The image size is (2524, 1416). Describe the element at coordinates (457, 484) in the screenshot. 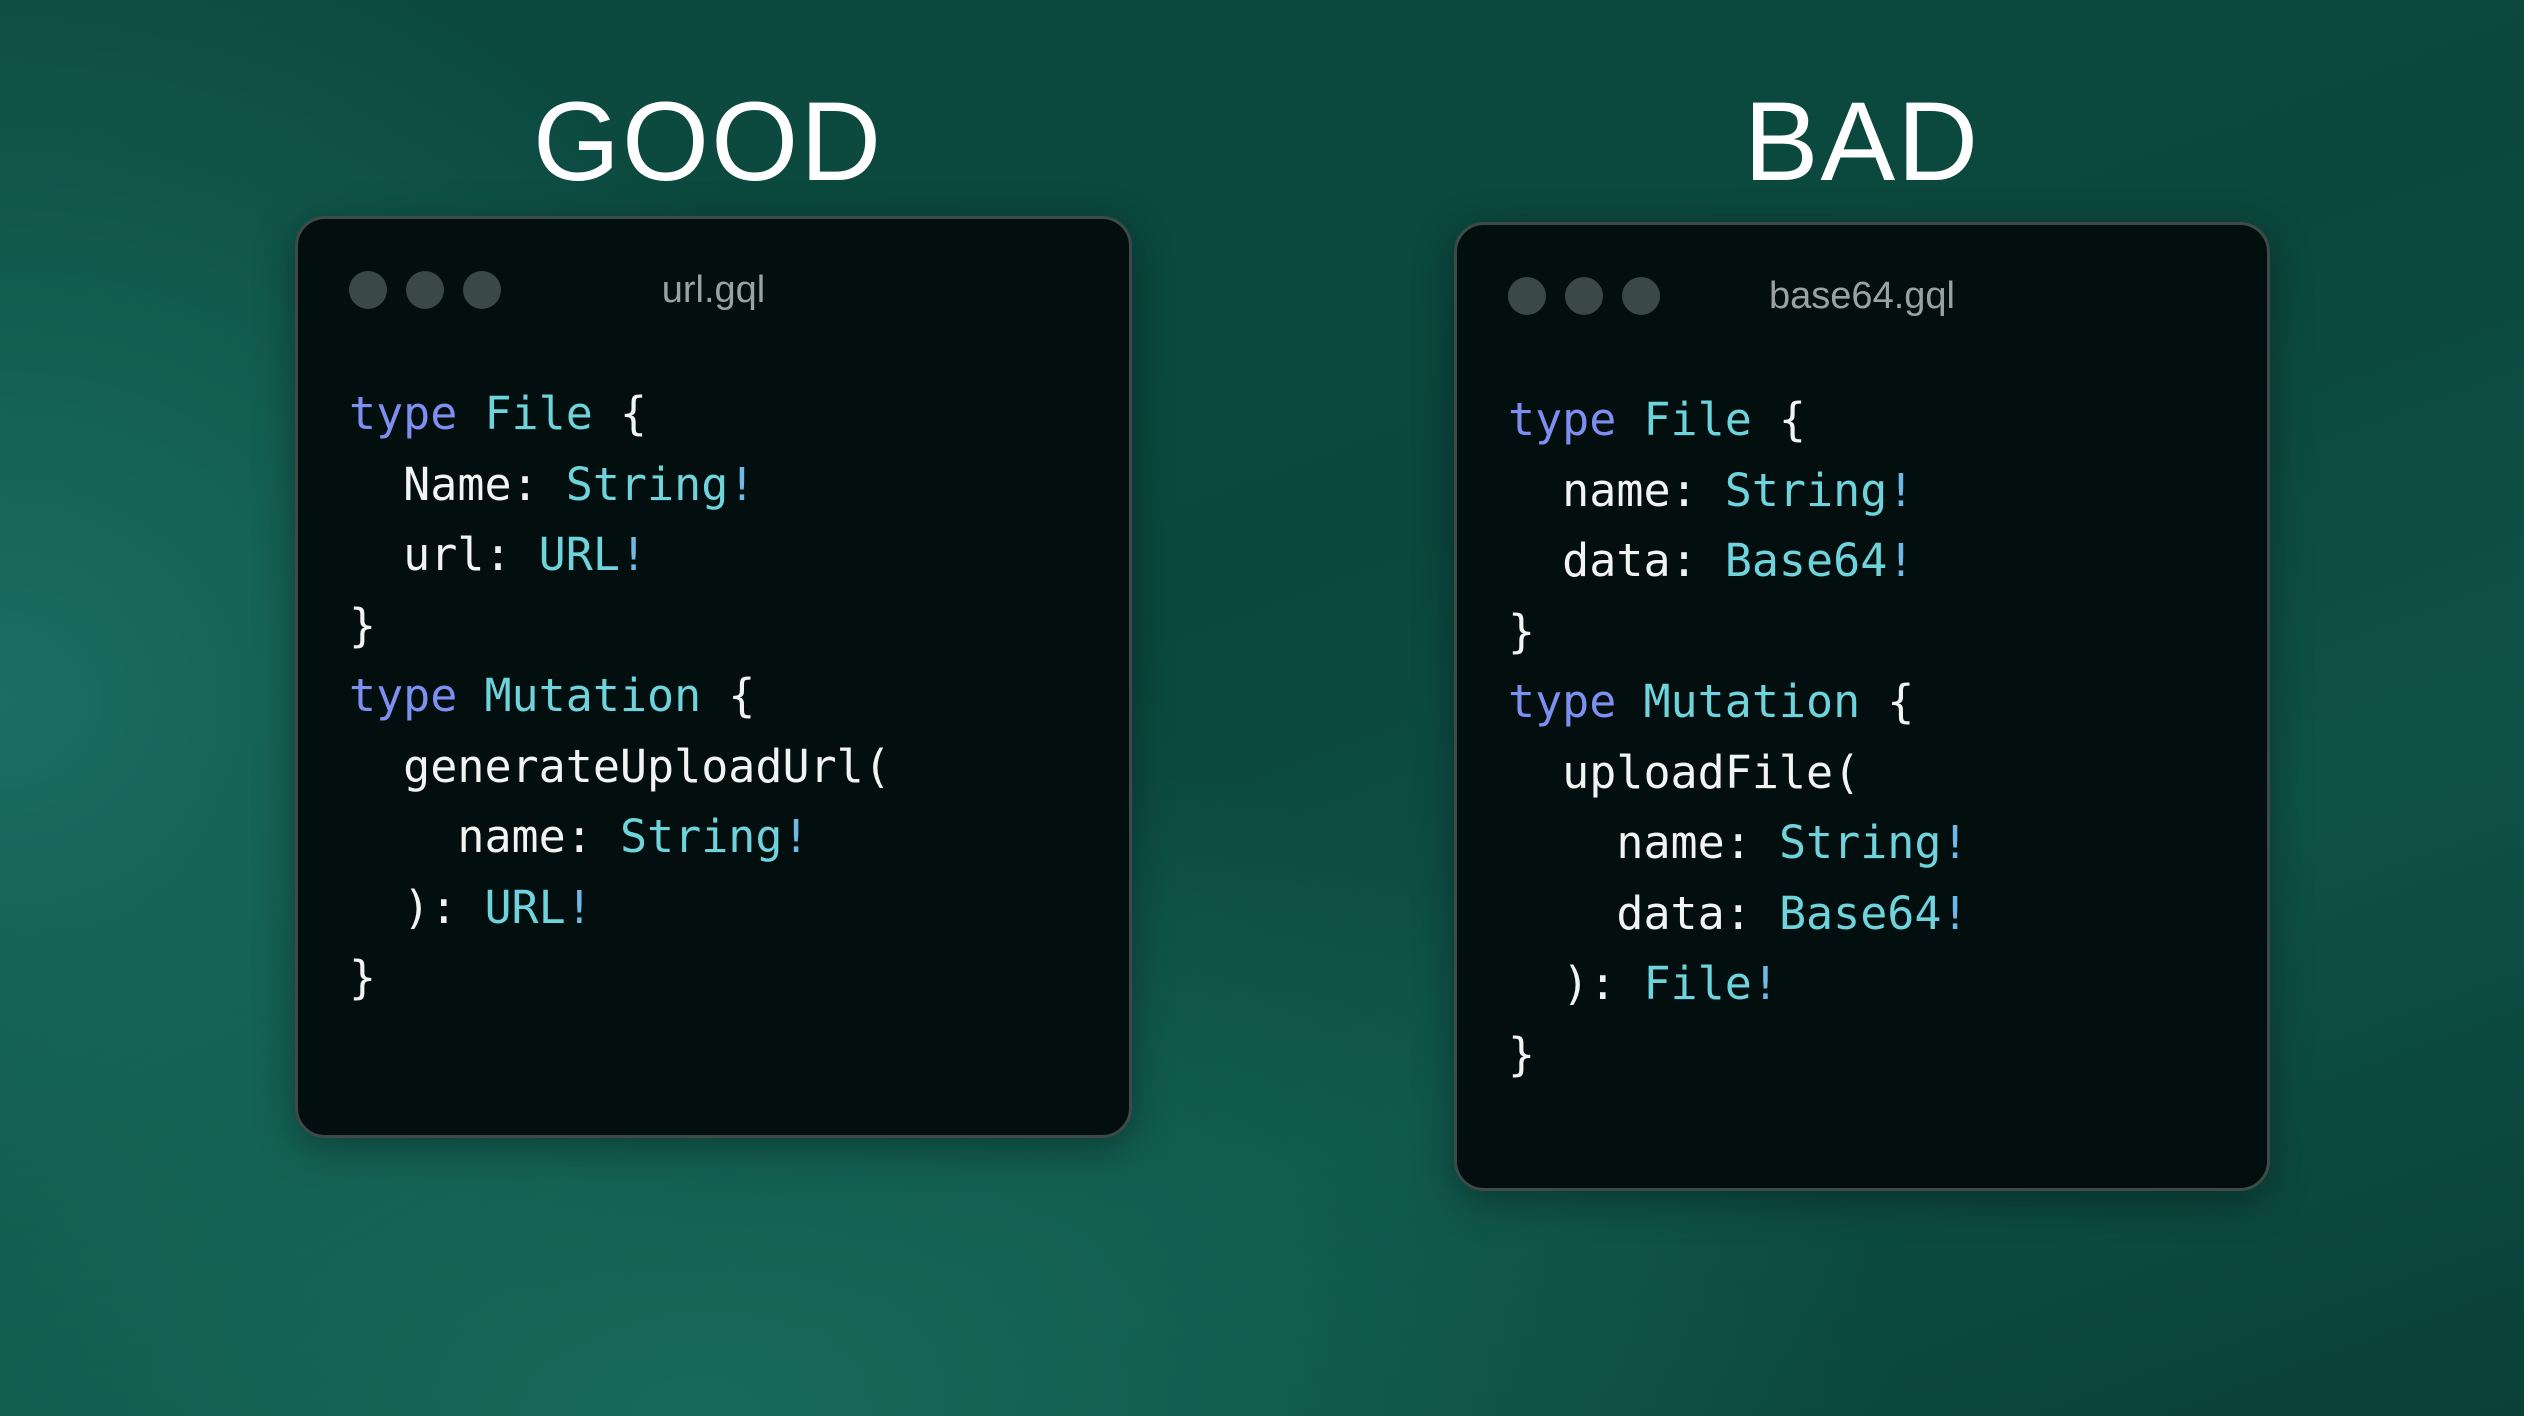

I see `code-token: Name:` at that location.